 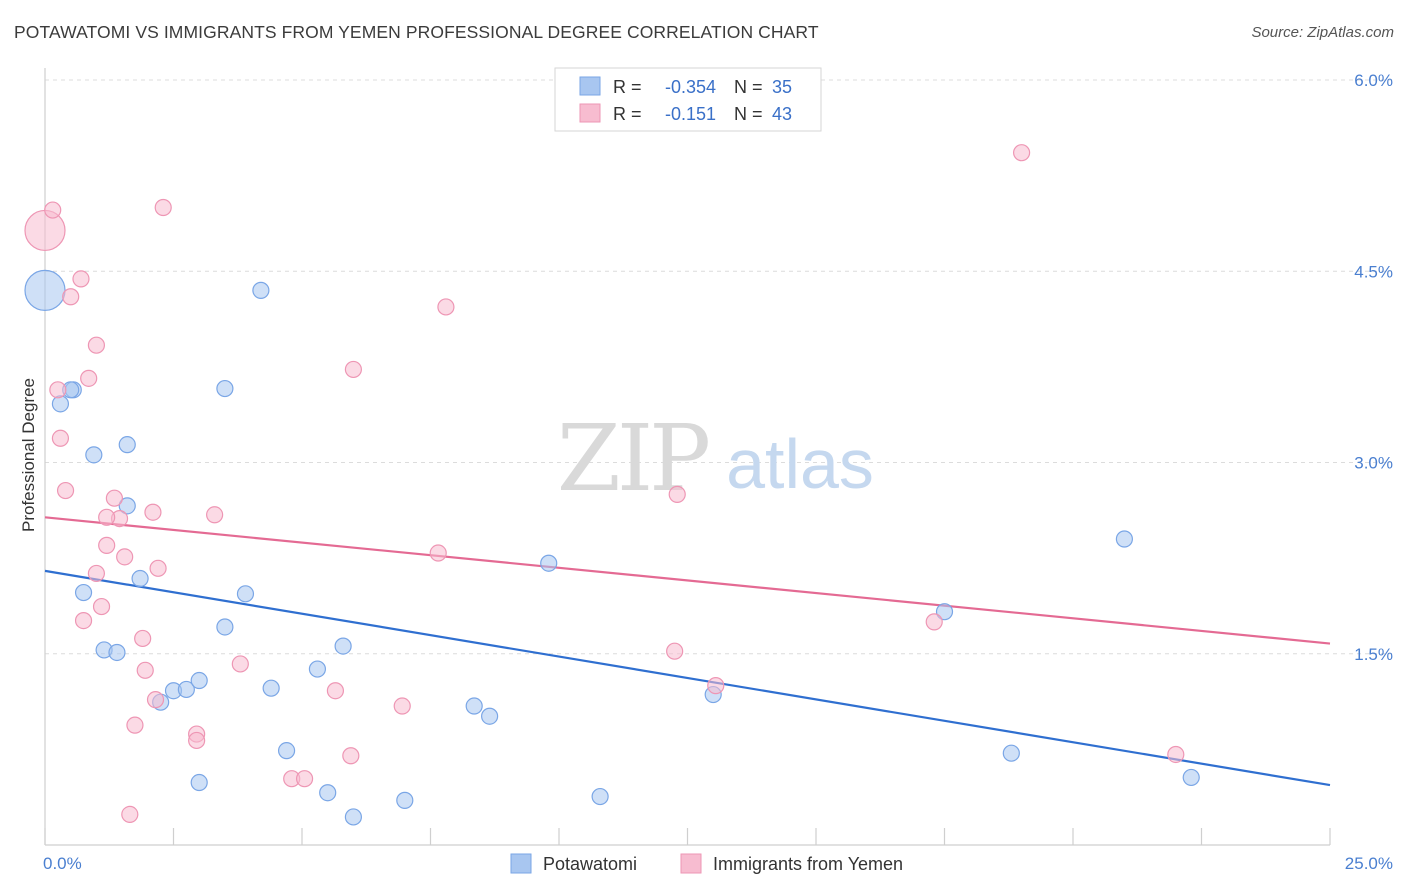 What do you see at coordinates (1369, 863) in the screenshot?
I see `x-tick-label-max: 25.0%` at bounding box center [1369, 863].